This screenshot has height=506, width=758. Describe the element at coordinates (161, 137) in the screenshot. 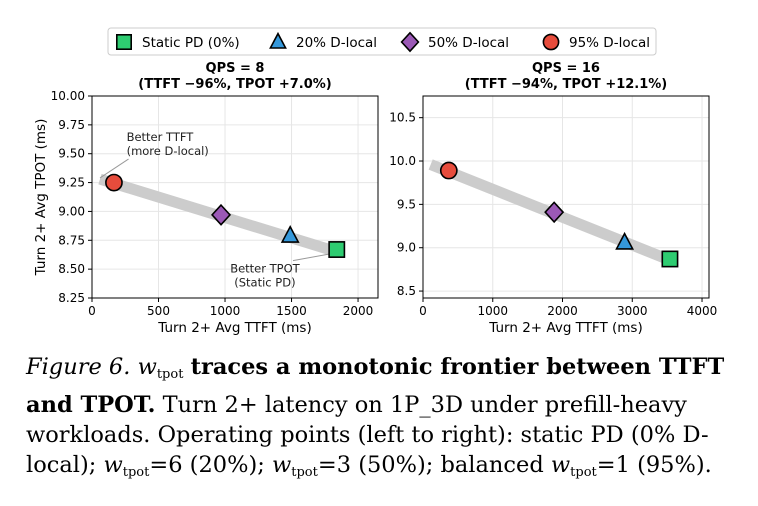

I see `annotation-text: Better TTFT` at that location.